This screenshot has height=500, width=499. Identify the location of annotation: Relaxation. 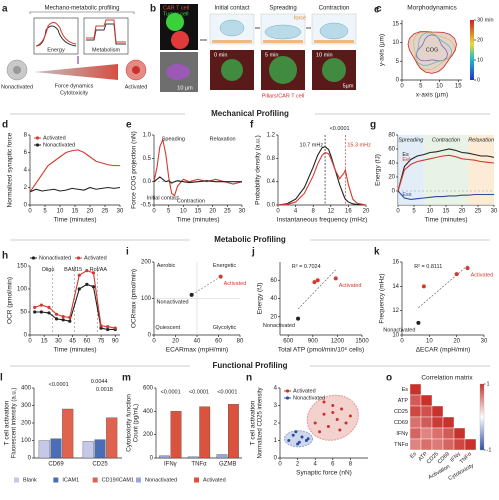
(223, 140).